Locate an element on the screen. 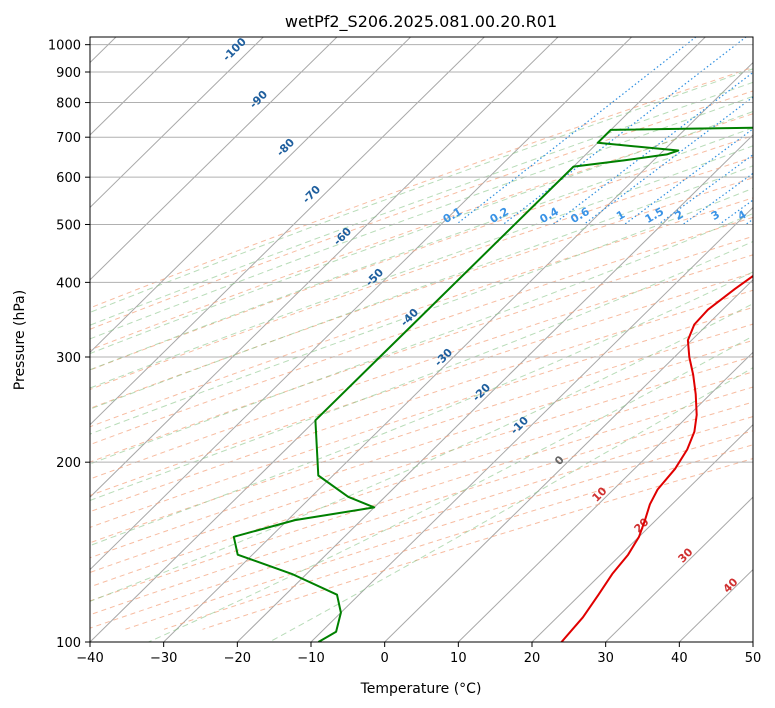 The height and width of the screenshot is (708, 775). temperature-profile-line is located at coordinates (656, 458).